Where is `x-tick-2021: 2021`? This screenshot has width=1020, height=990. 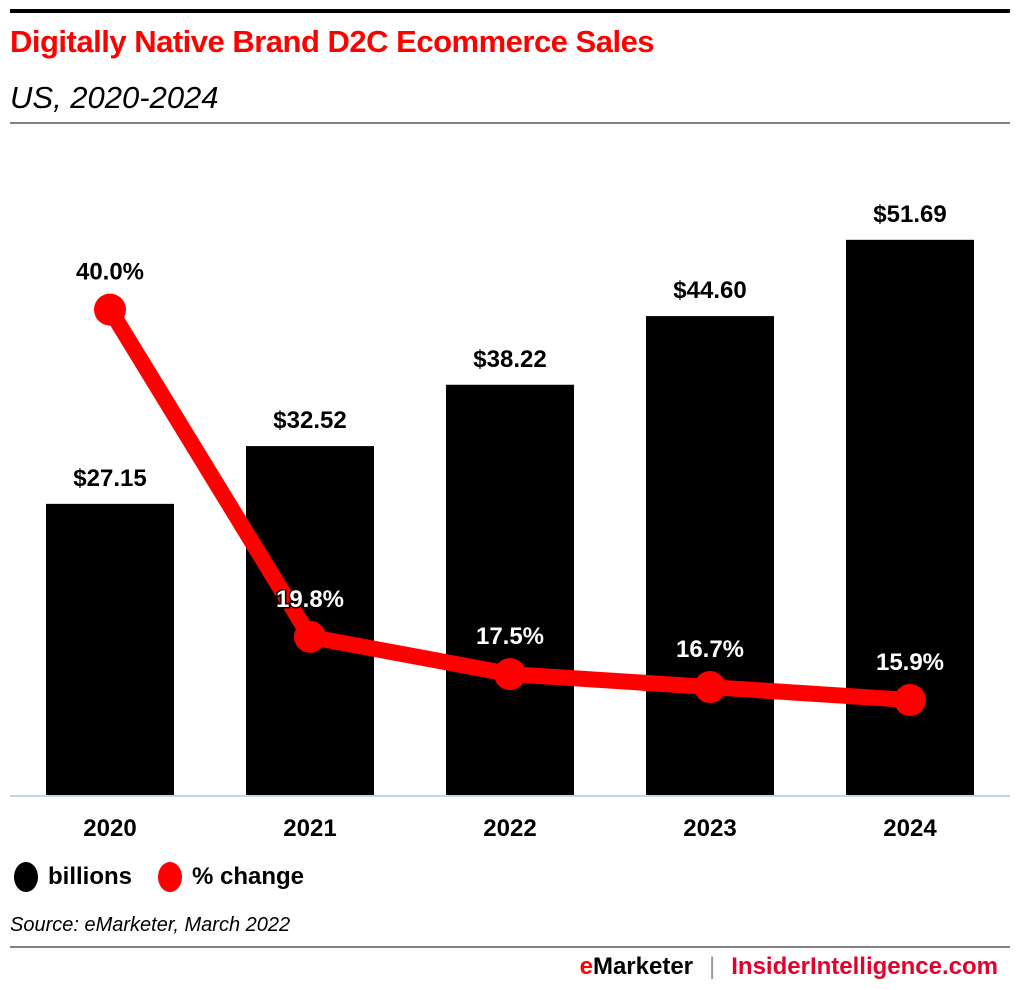 x-tick-2021: 2021 is located at coordinates (309, 828).